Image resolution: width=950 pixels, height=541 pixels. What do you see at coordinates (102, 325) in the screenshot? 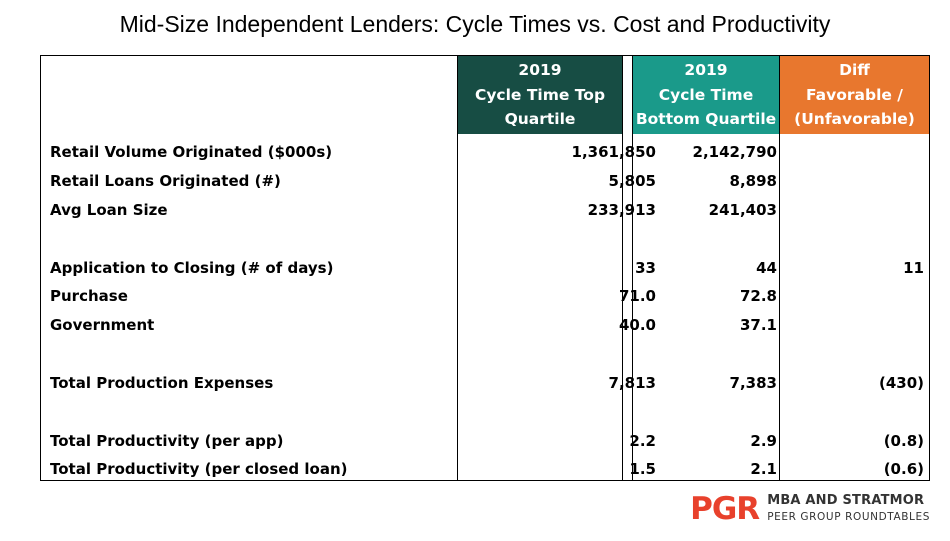
I see `row-label: Government` at bounding box center [102, 325].